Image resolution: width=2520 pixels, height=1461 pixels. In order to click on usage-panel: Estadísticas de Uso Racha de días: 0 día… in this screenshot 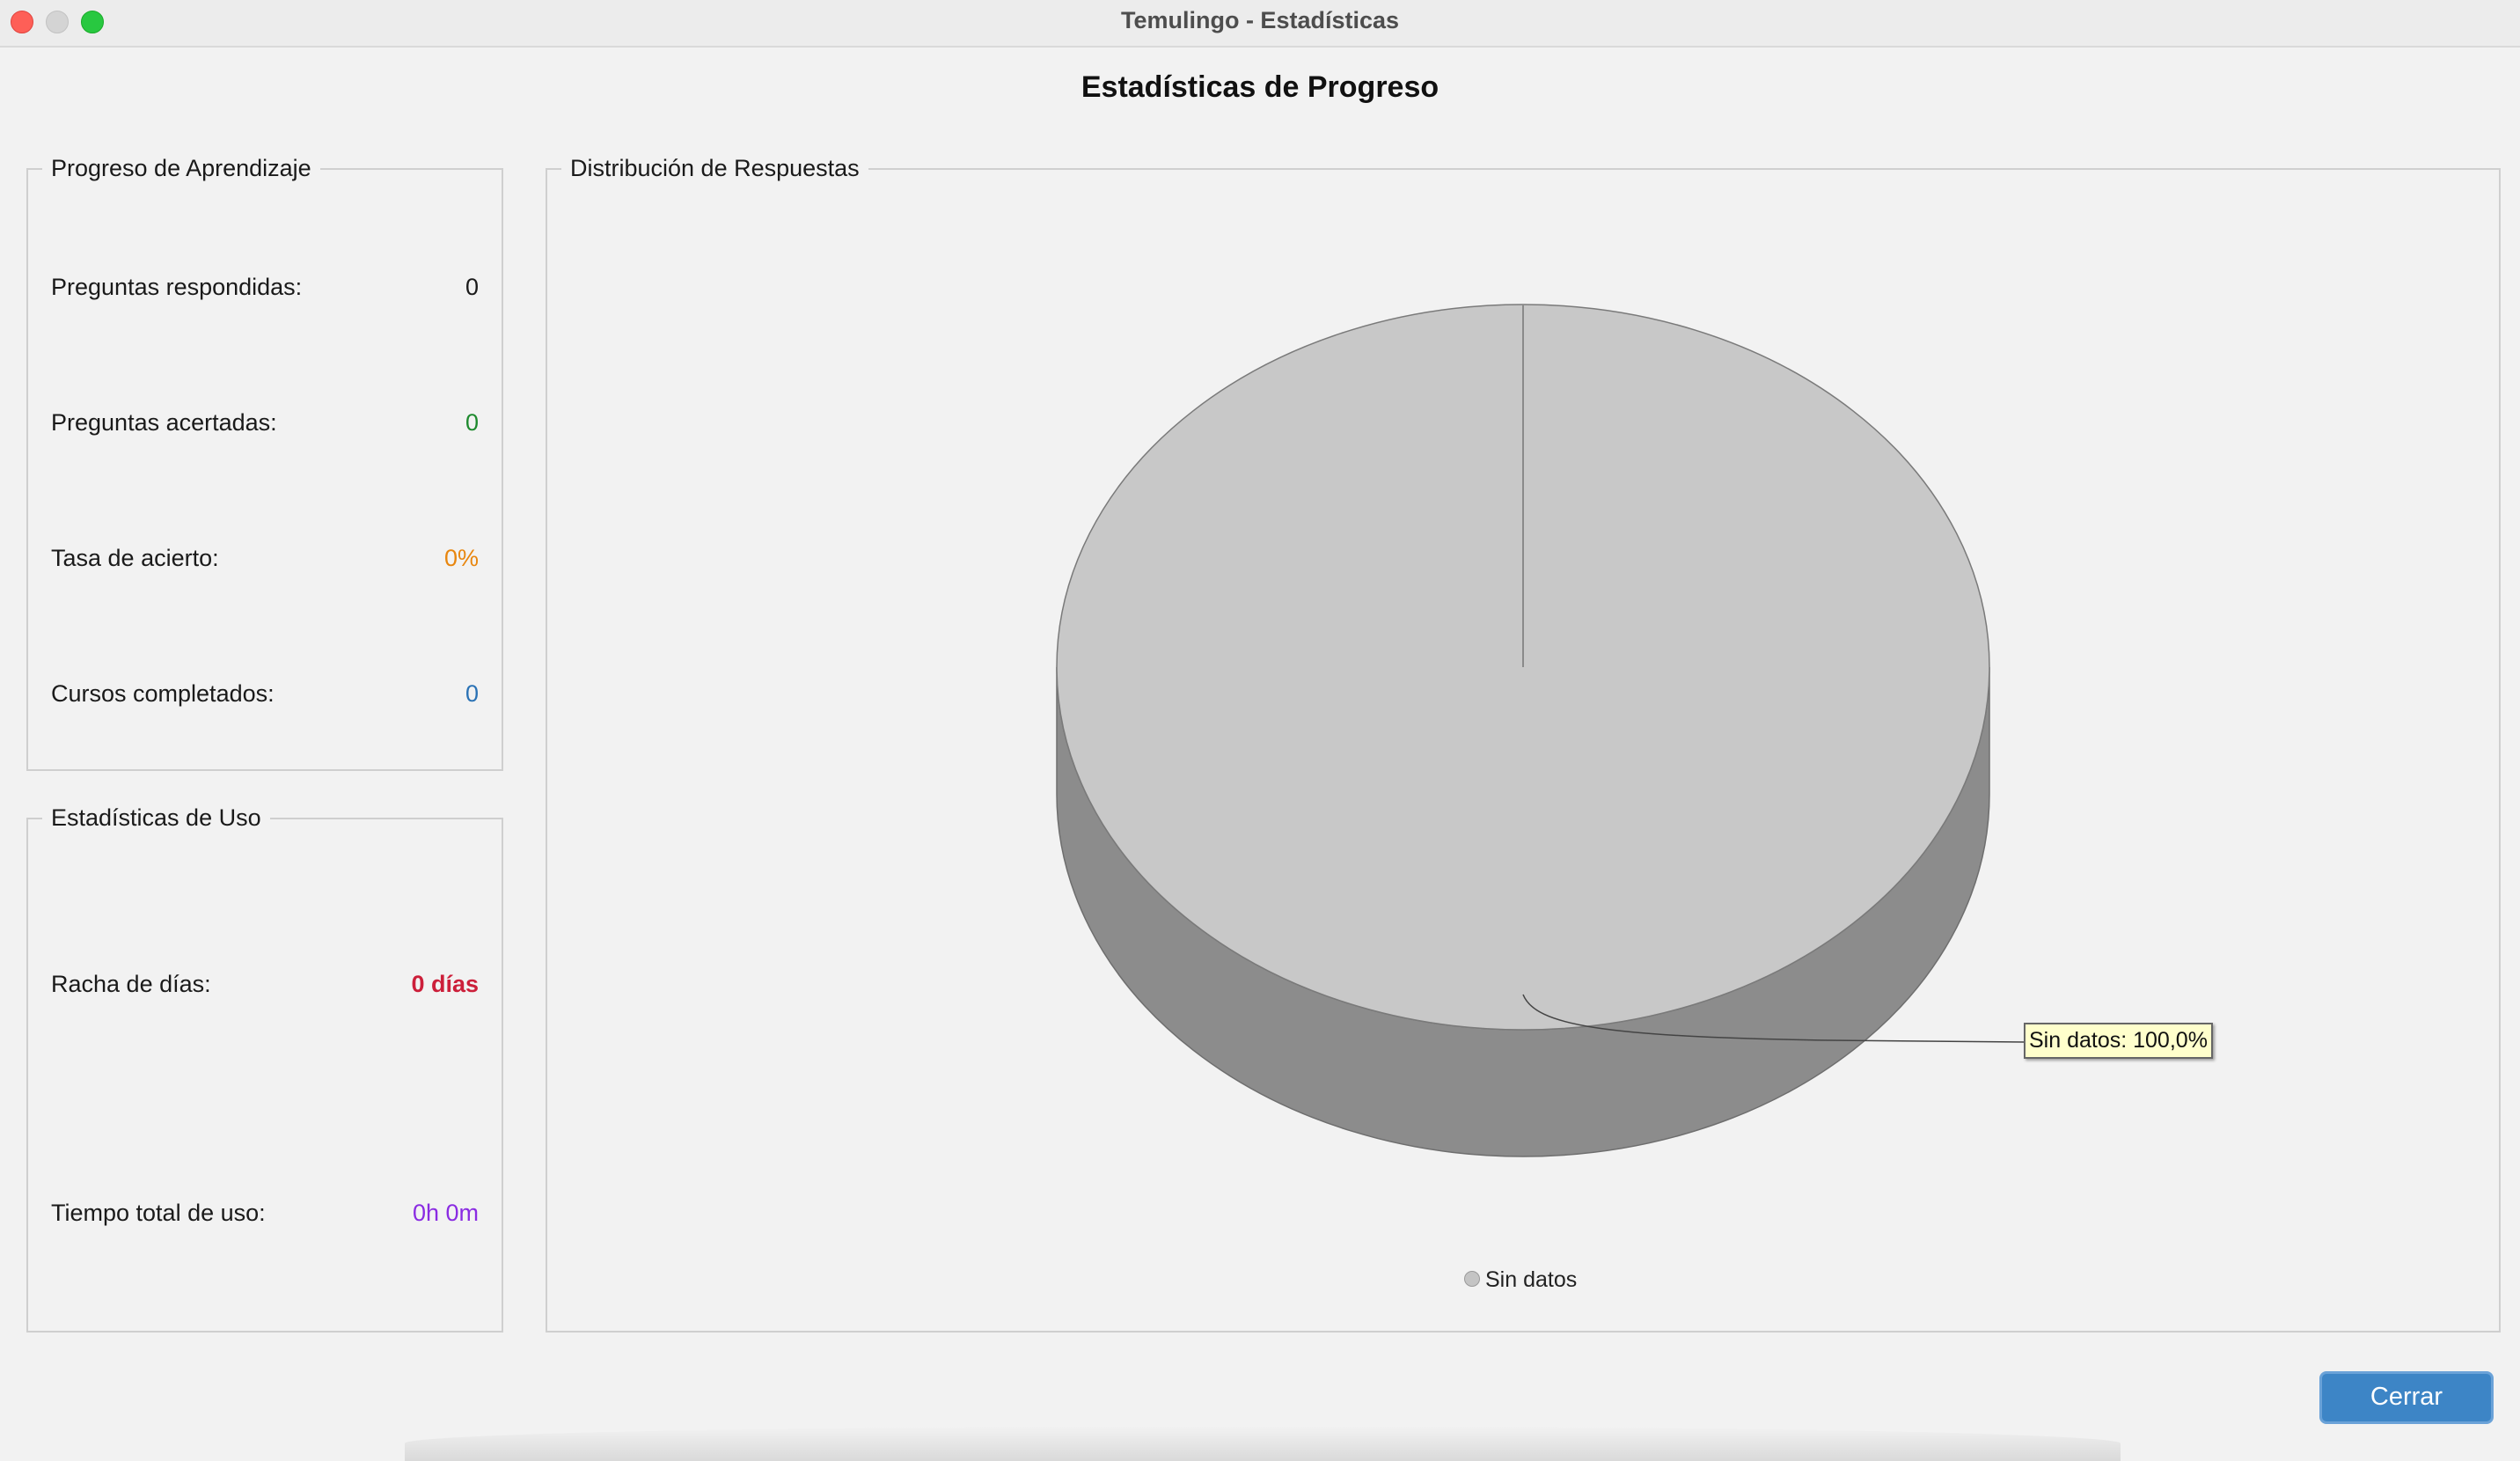, I will do `click(264, 1068)`.